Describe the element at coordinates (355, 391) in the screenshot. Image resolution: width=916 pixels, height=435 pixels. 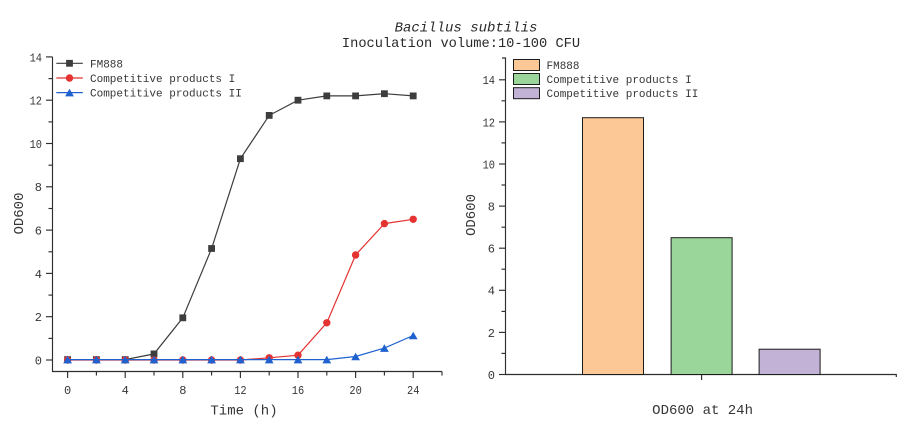
I see `svg-text: 20` at that location.